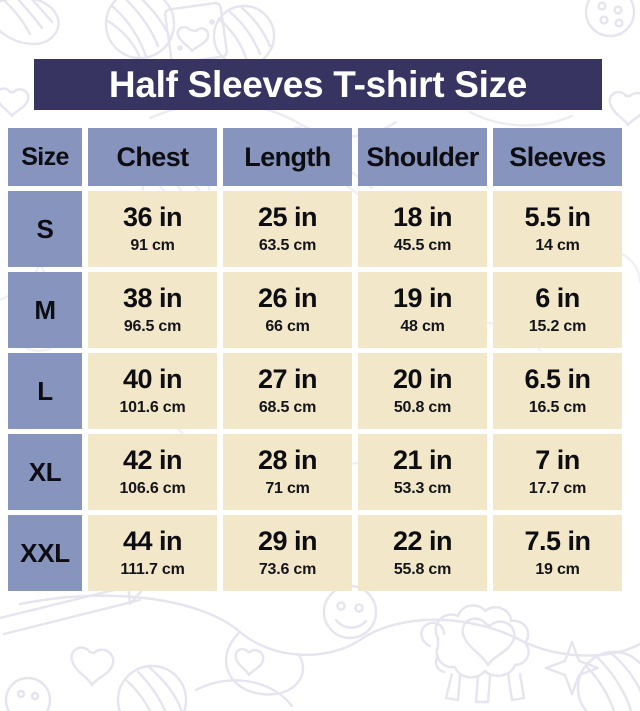 The width and height of the screenshot is (640, 711). I want to click on chest-cell: 42 in 106.6 cm, so click(152, 472).